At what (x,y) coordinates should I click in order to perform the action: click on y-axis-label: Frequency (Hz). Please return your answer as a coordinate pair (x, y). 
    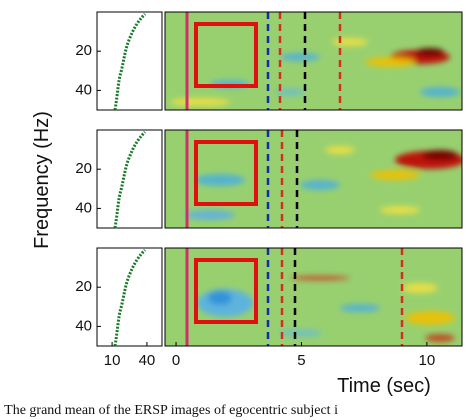
    Looking at the image, I should click on (42, 180).